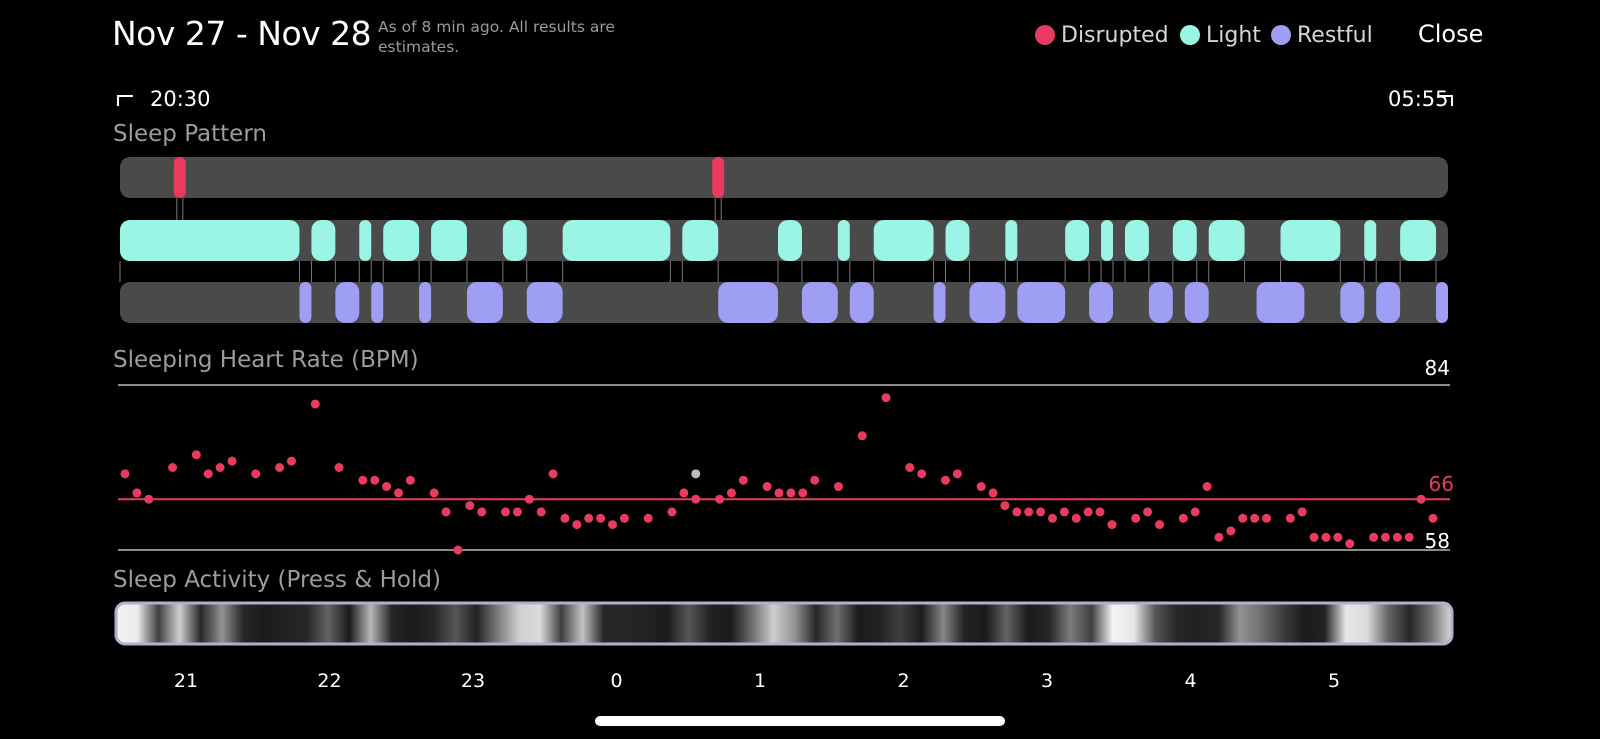 The height and width of the screenshot is (739, 1600). Describe the element at coordinates (1281, 35) in the screenshot. I see `restful-dot-icon` at that location.